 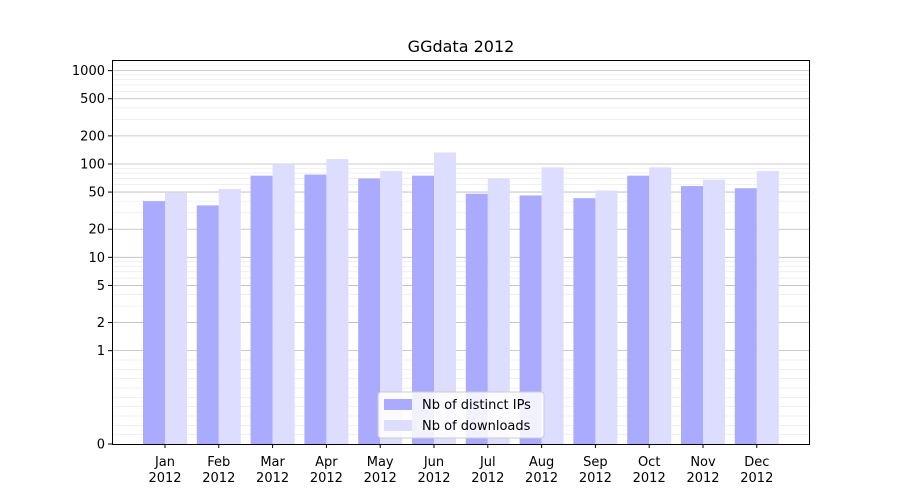 What do you see at coordinates (101, 445) in the screenshot?
I see `y-tick-label: 0` at bounding box center [101, 445].